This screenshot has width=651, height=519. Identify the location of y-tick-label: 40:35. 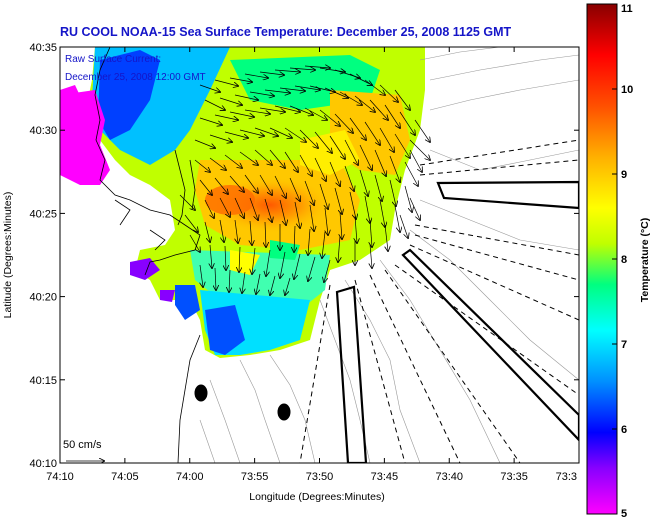
(43, 48).